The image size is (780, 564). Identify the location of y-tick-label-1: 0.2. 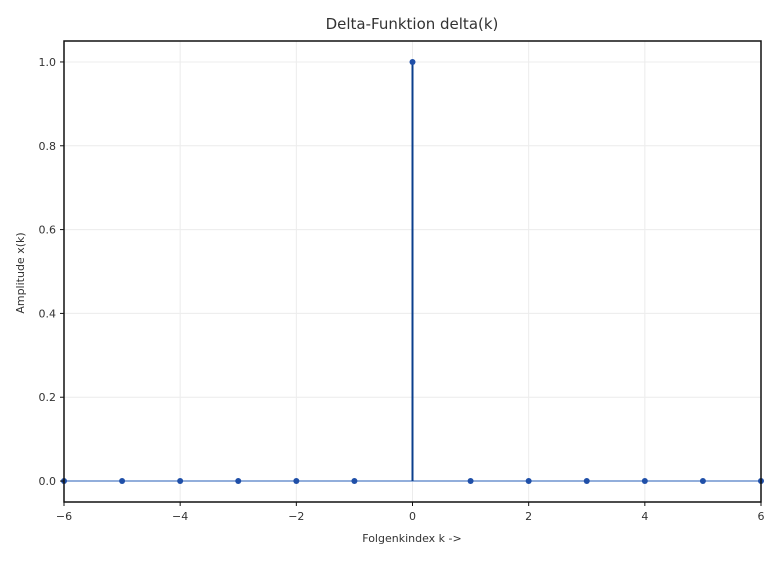
(48, 397).